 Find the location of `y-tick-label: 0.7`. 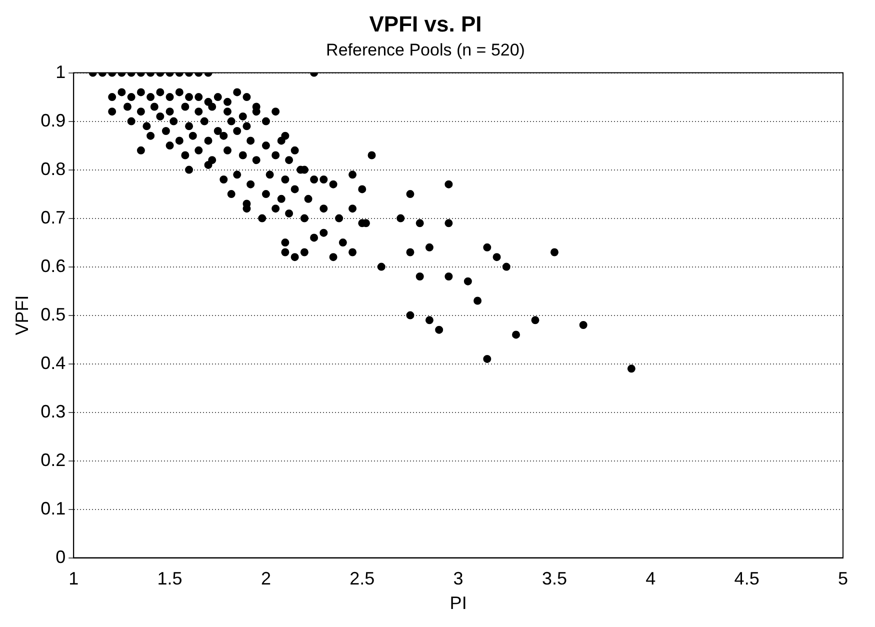

y-tick-label: 0.7 is located at coordinates (53, 217).